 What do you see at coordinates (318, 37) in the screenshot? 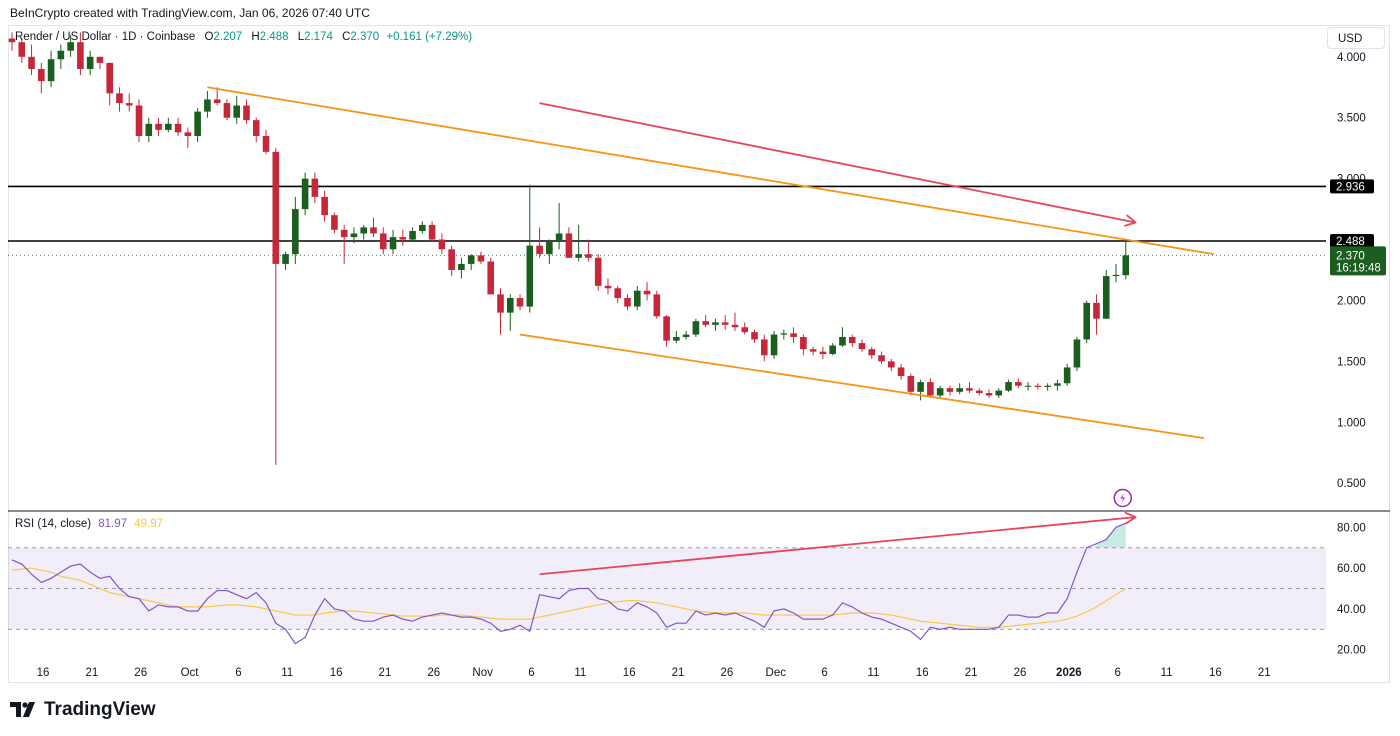
I see `low-value: 2.174` at bounding box center [318, 37].